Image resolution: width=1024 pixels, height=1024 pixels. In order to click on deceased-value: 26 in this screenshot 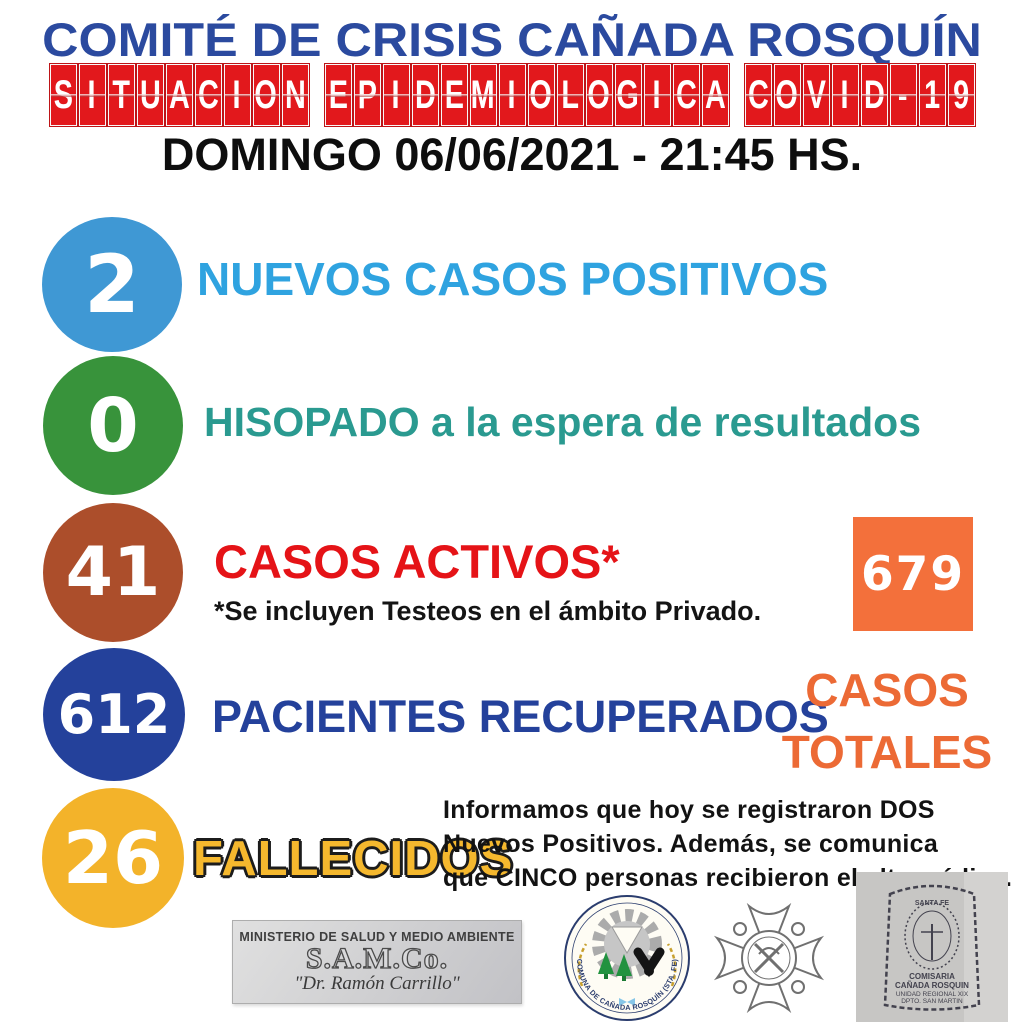, I will do `click(113, 858)`.